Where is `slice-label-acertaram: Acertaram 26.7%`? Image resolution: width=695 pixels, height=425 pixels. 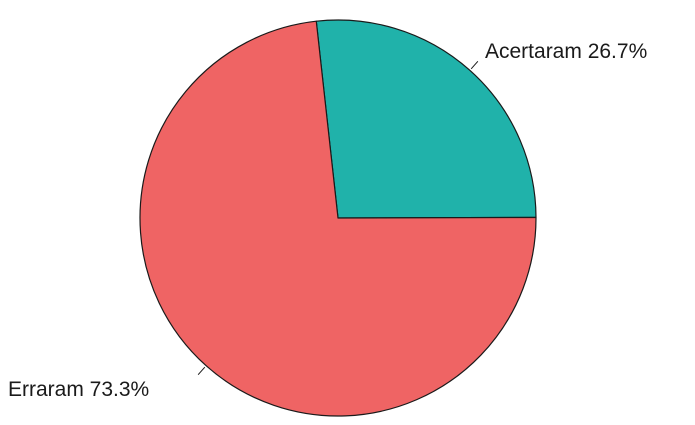 slice-label-acertaram: Acertaram 26.7% is located at coordinates (566, 51).